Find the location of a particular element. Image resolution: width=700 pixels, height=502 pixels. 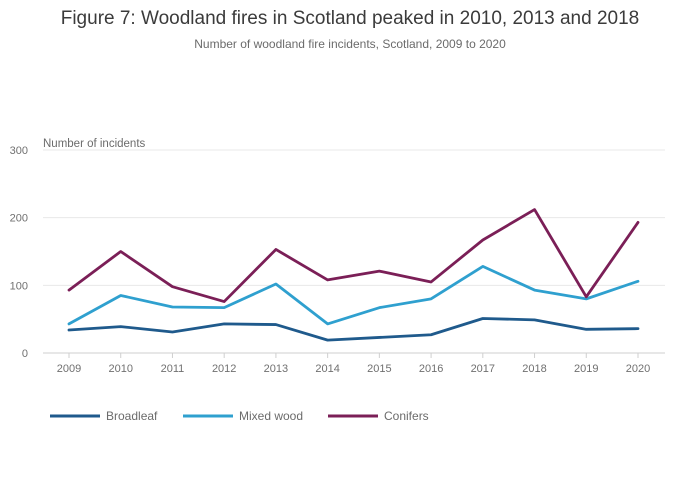

y-tick-label: 100 is located at coordinates (19, 286).